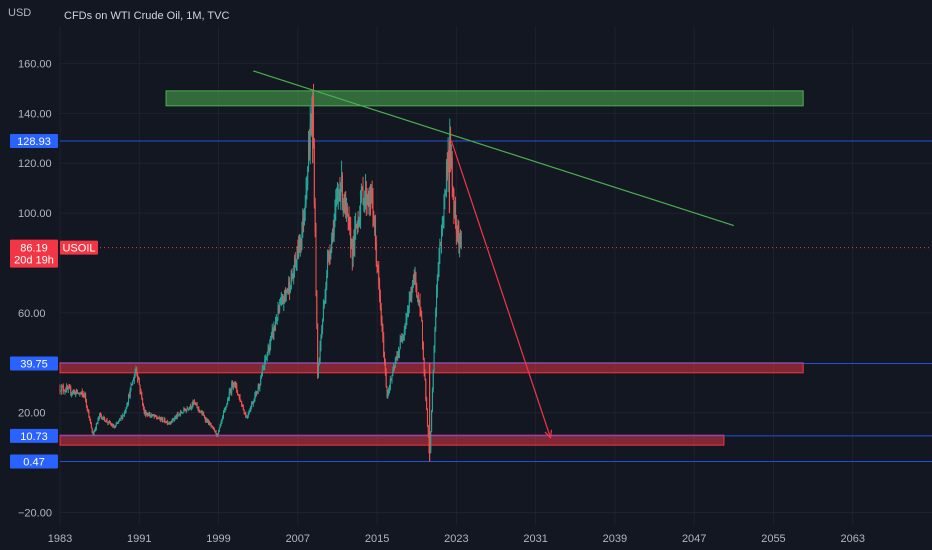 The height and width of the screenshot is (550, 932). I want to click on x-tick-label: 2015, so click(377, 539).